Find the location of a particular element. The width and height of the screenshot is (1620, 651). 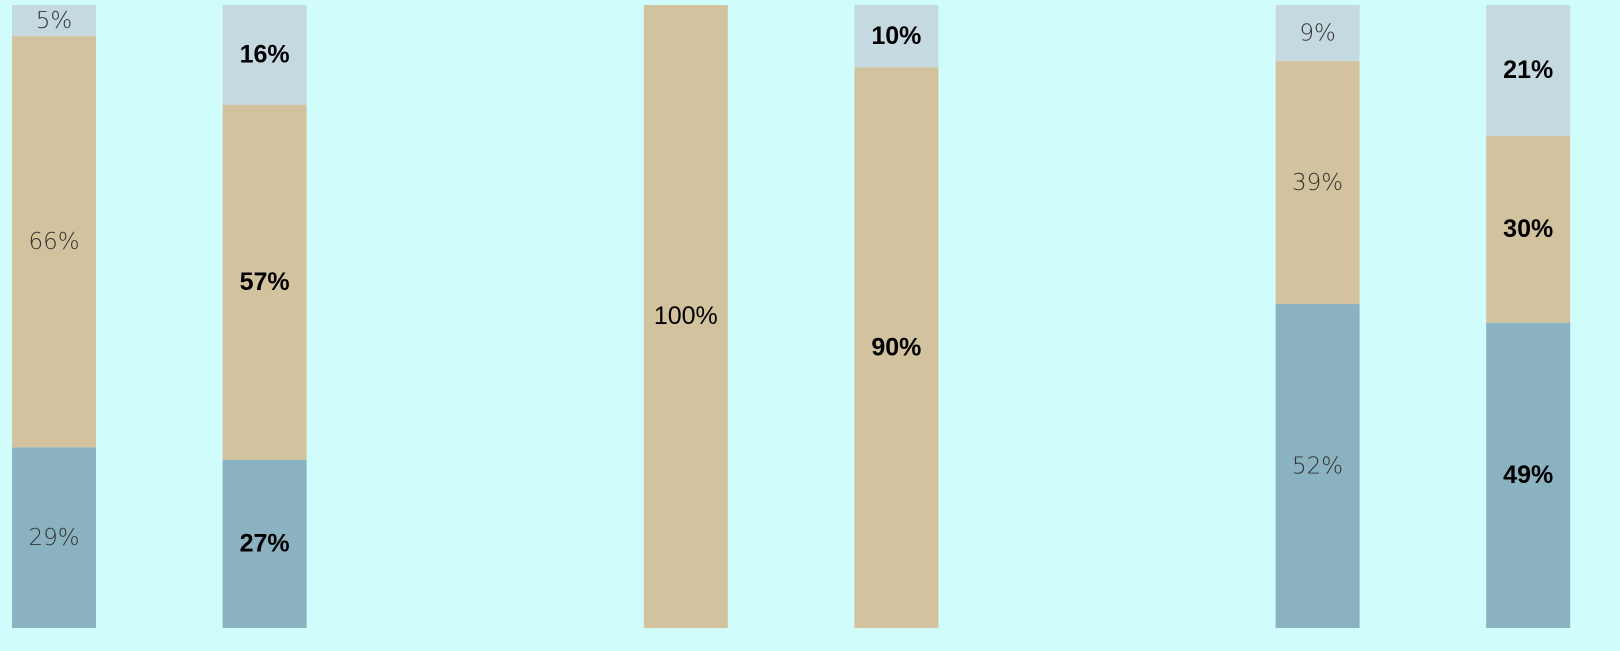

data-label: 66% is located at coordinates (53, 242).